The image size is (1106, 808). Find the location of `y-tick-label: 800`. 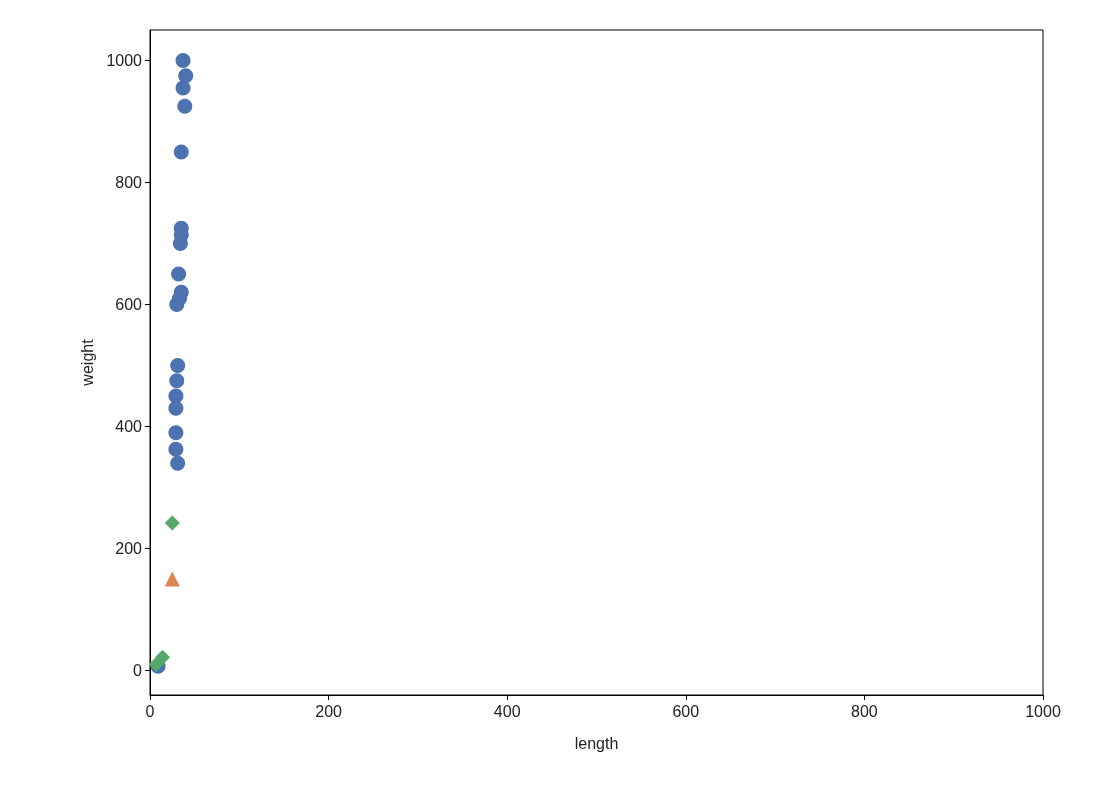

y-tick-label: 800 is located at coordinates (129, 183).